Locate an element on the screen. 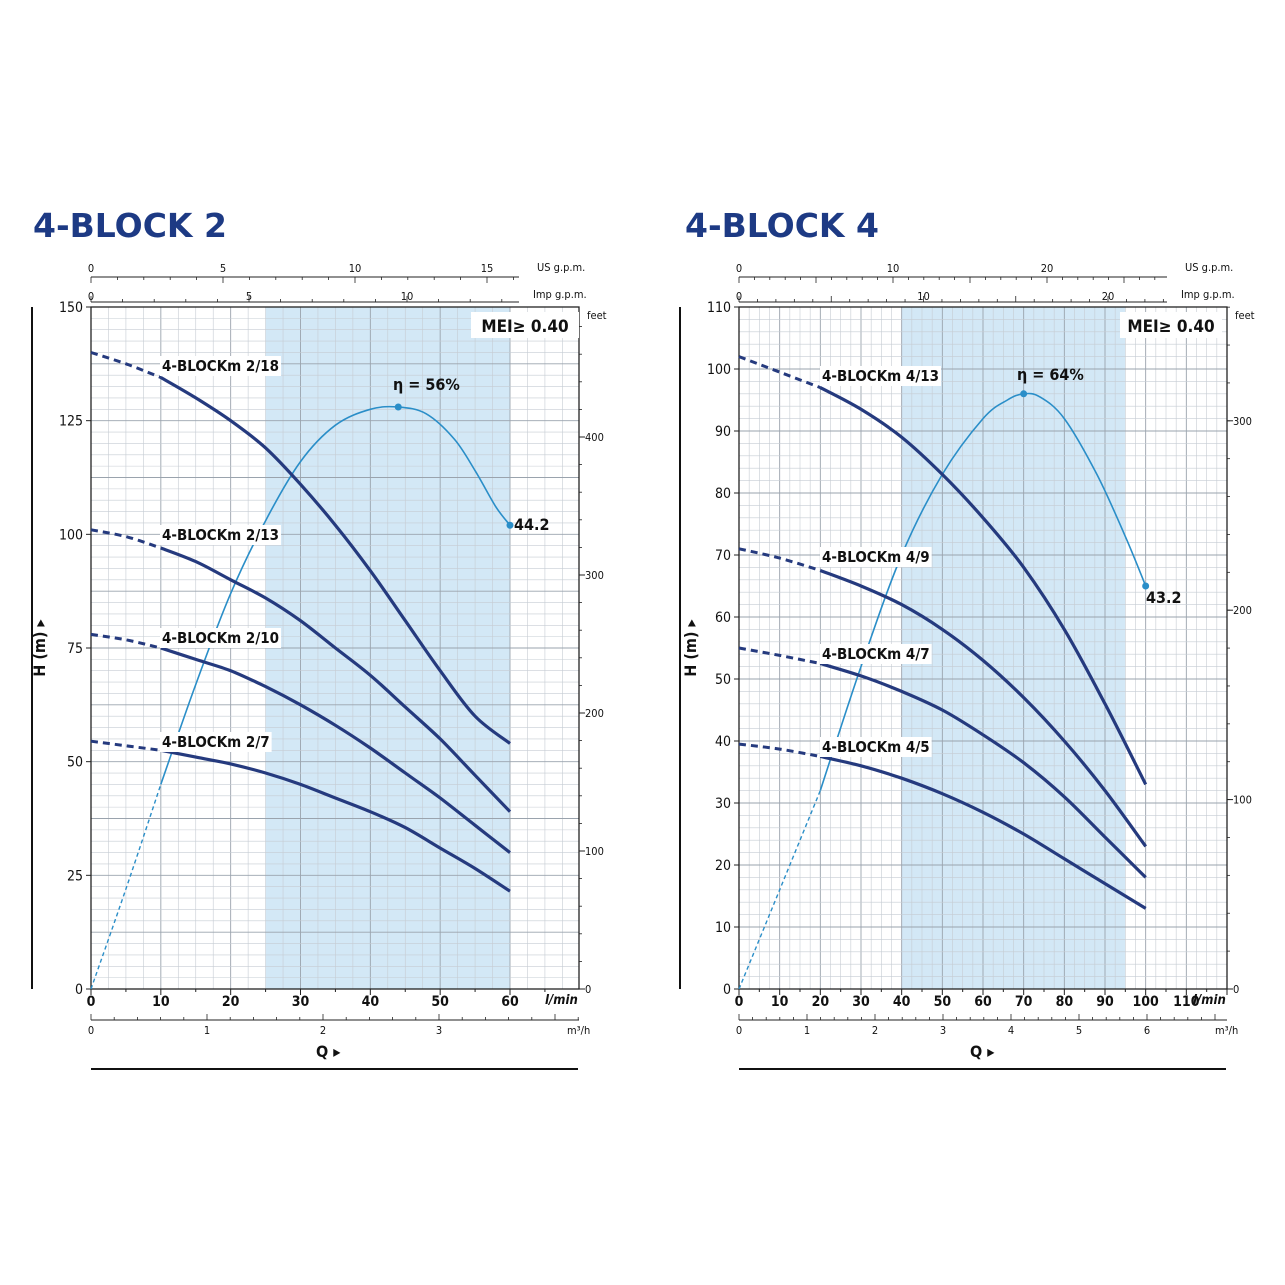 The height and width of the screenshot is (1285, 1285). efficiency-peak-point is located at coordinates (1024, 394).